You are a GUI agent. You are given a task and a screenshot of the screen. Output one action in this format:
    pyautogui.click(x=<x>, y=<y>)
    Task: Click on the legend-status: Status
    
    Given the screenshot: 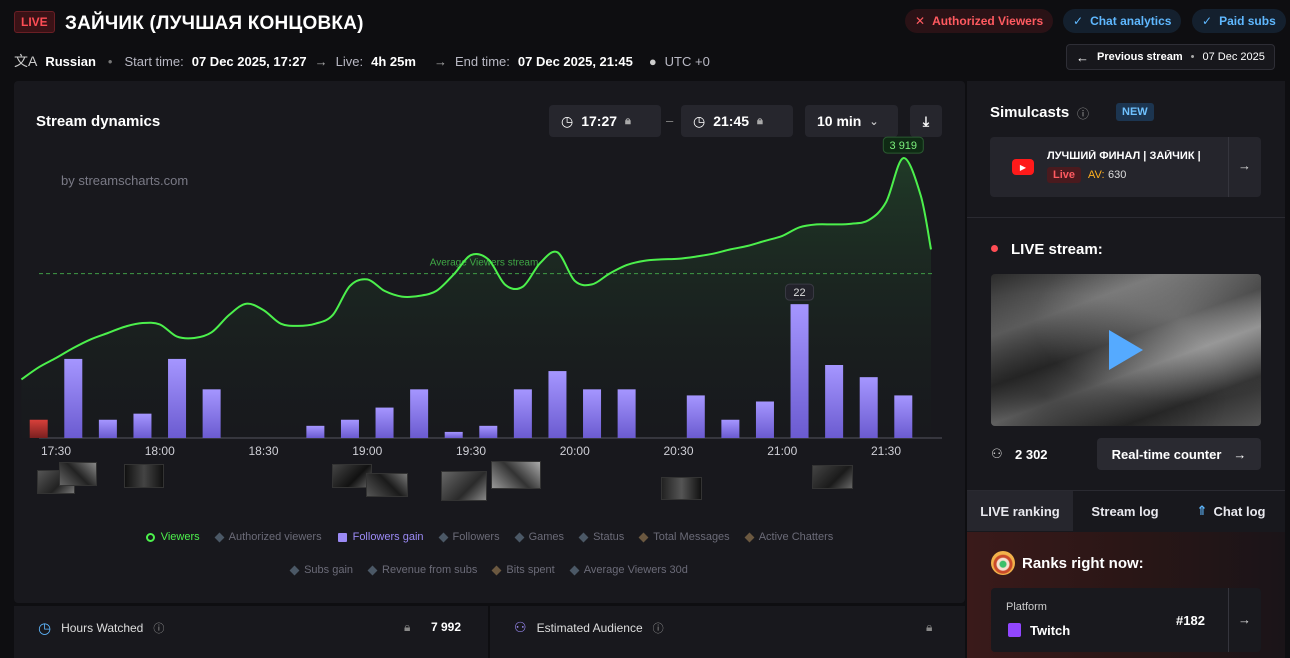 What is the action you would take?
    pyautogui.click(x=601, y=537)
    